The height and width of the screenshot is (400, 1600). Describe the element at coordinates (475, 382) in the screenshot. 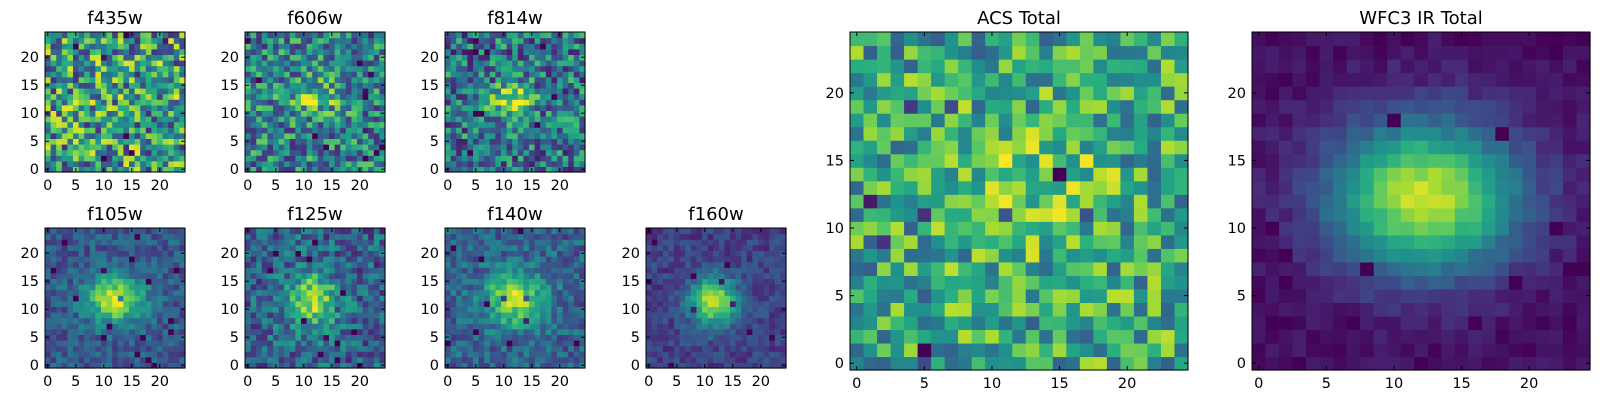

I see `x-tick-label: 5` at that location.